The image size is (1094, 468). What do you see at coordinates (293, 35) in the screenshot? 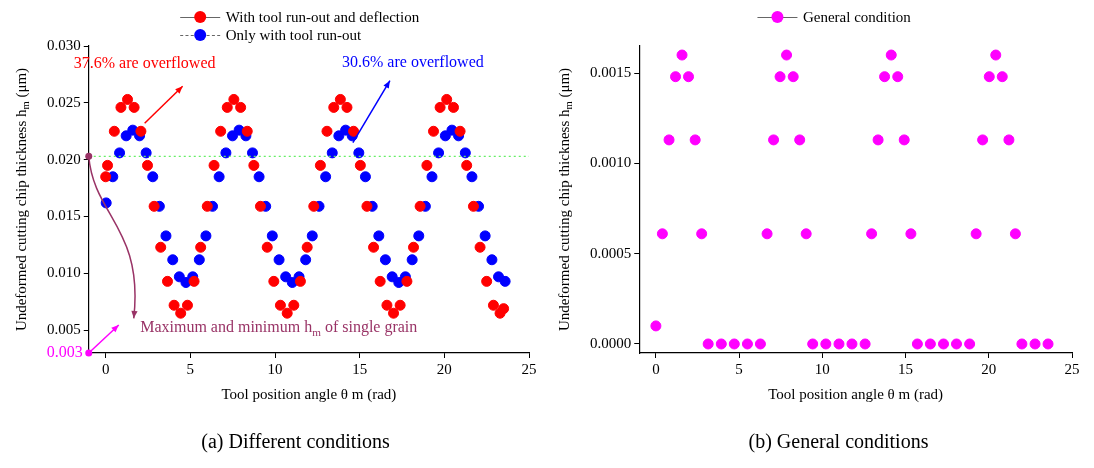
I see `legend-label: Only with tool run-out` at bounding box center [293, 35].